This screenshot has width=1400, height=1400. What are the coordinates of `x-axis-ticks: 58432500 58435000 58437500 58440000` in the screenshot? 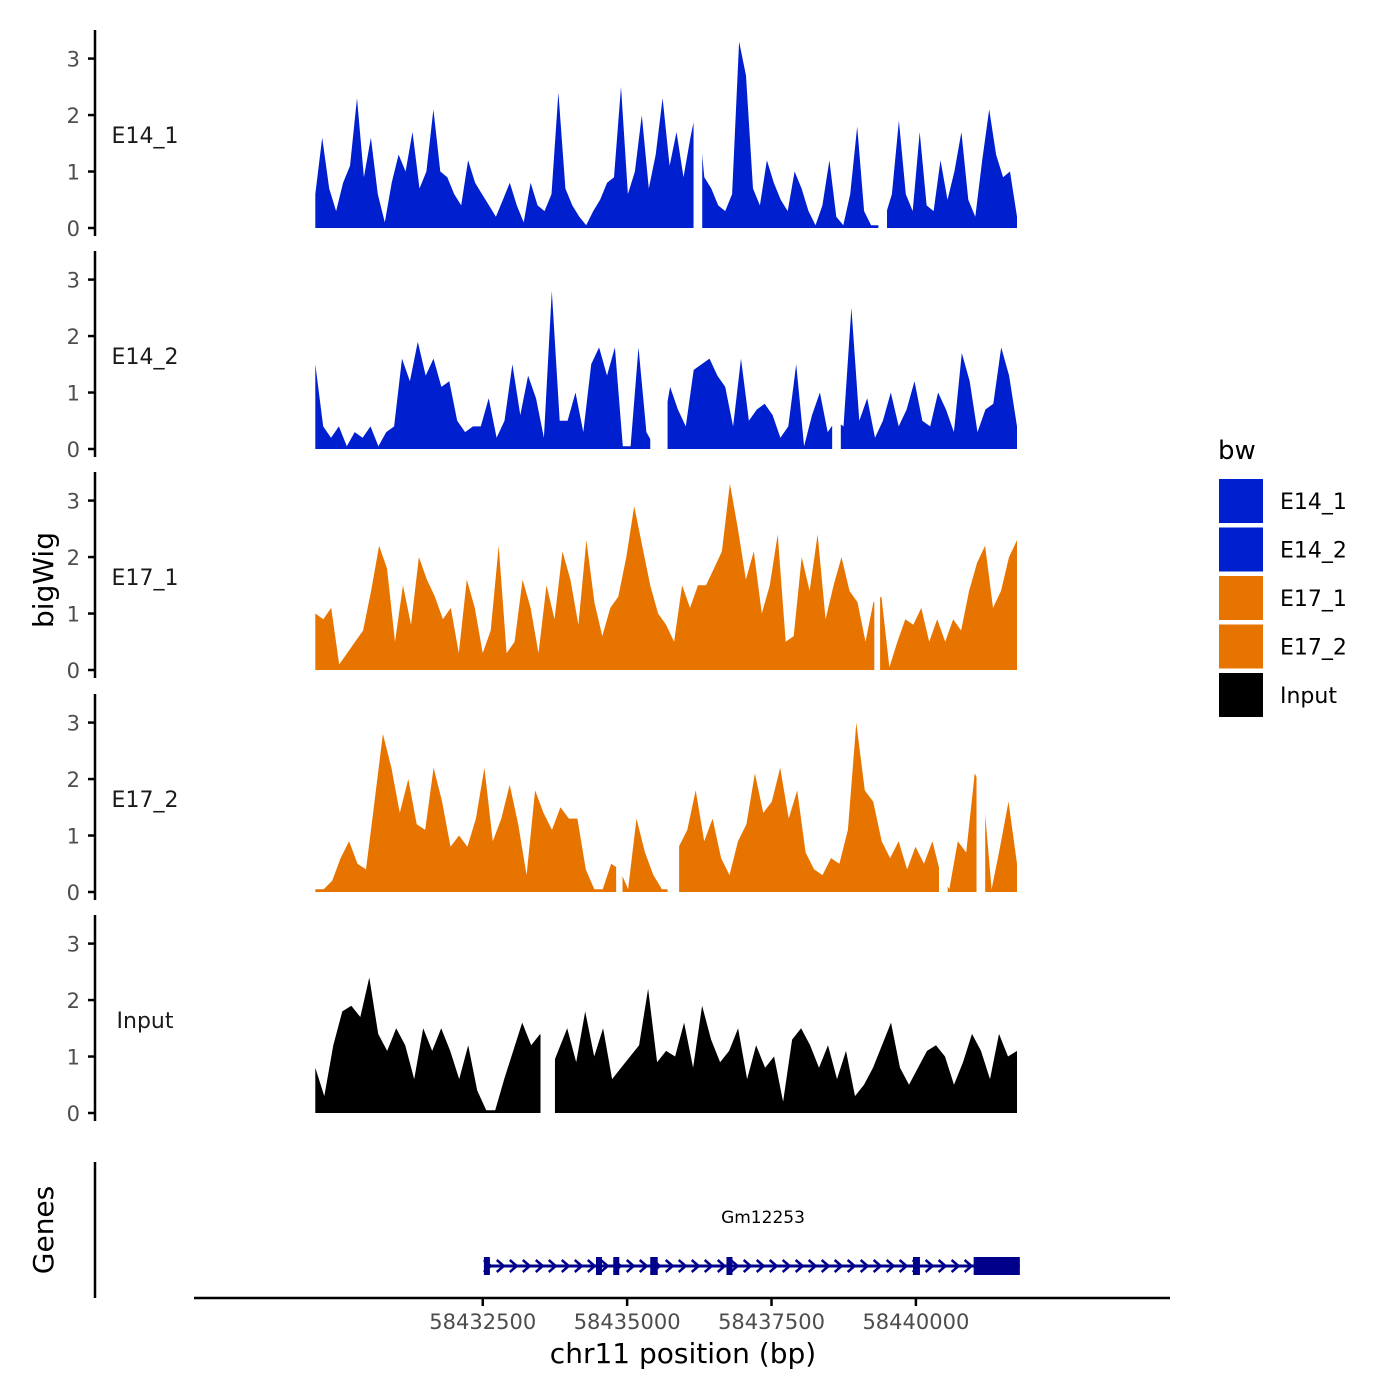 It's located at (699, 1316).